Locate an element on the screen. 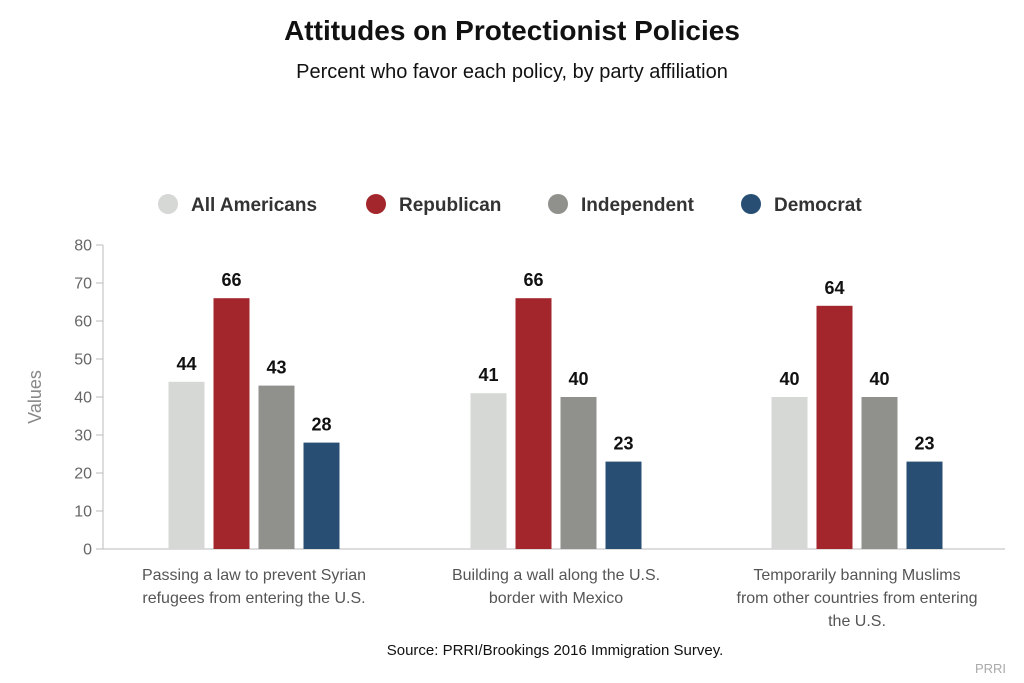 The width and height of the screenshot is (1024, 683). y-tick-label: 40 is located at coordinates (83, 398).